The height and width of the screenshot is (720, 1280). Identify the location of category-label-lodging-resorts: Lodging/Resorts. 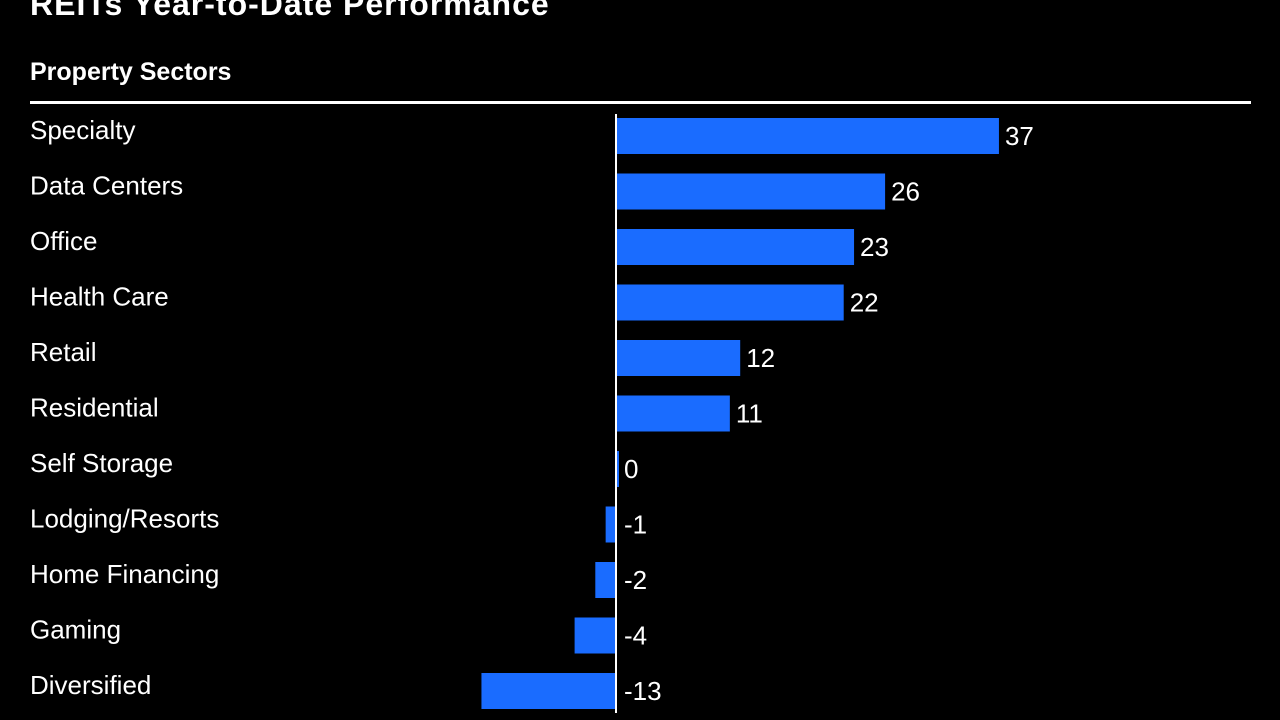
(124, 518).